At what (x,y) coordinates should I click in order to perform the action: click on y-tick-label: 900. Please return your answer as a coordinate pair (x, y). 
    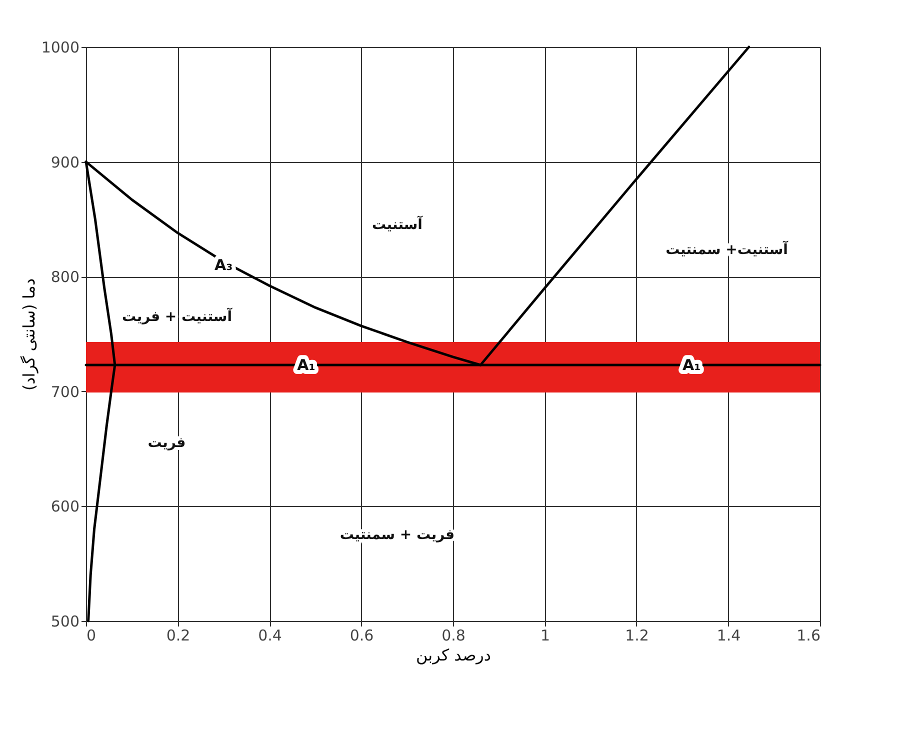
    Looking at the image, I should click on (65, 162).